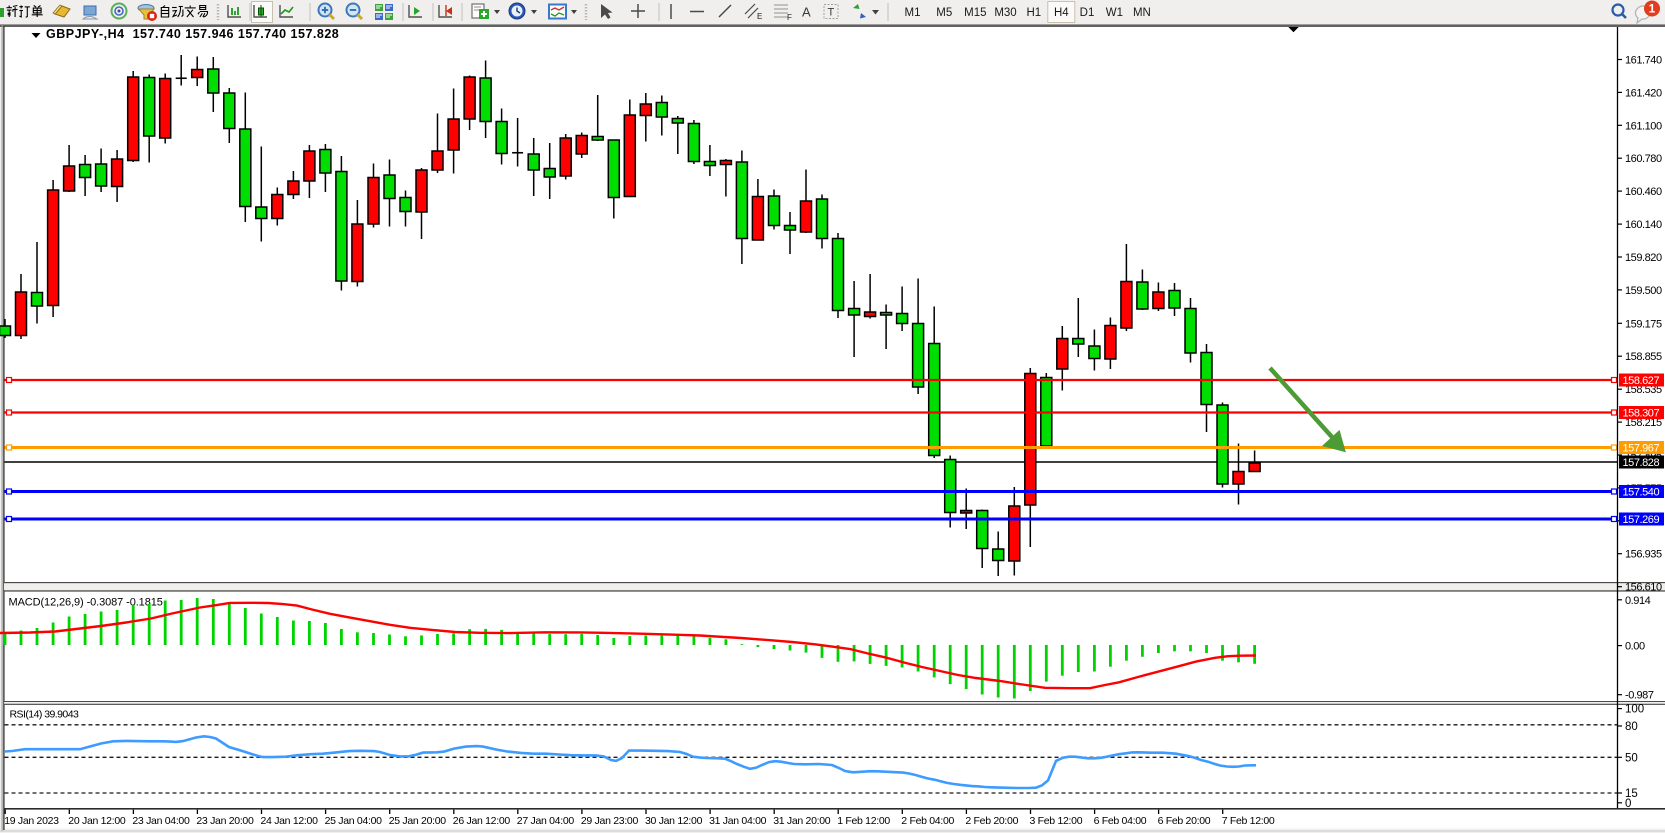  I want to click on svg-text: 100, so click(1634, 710).